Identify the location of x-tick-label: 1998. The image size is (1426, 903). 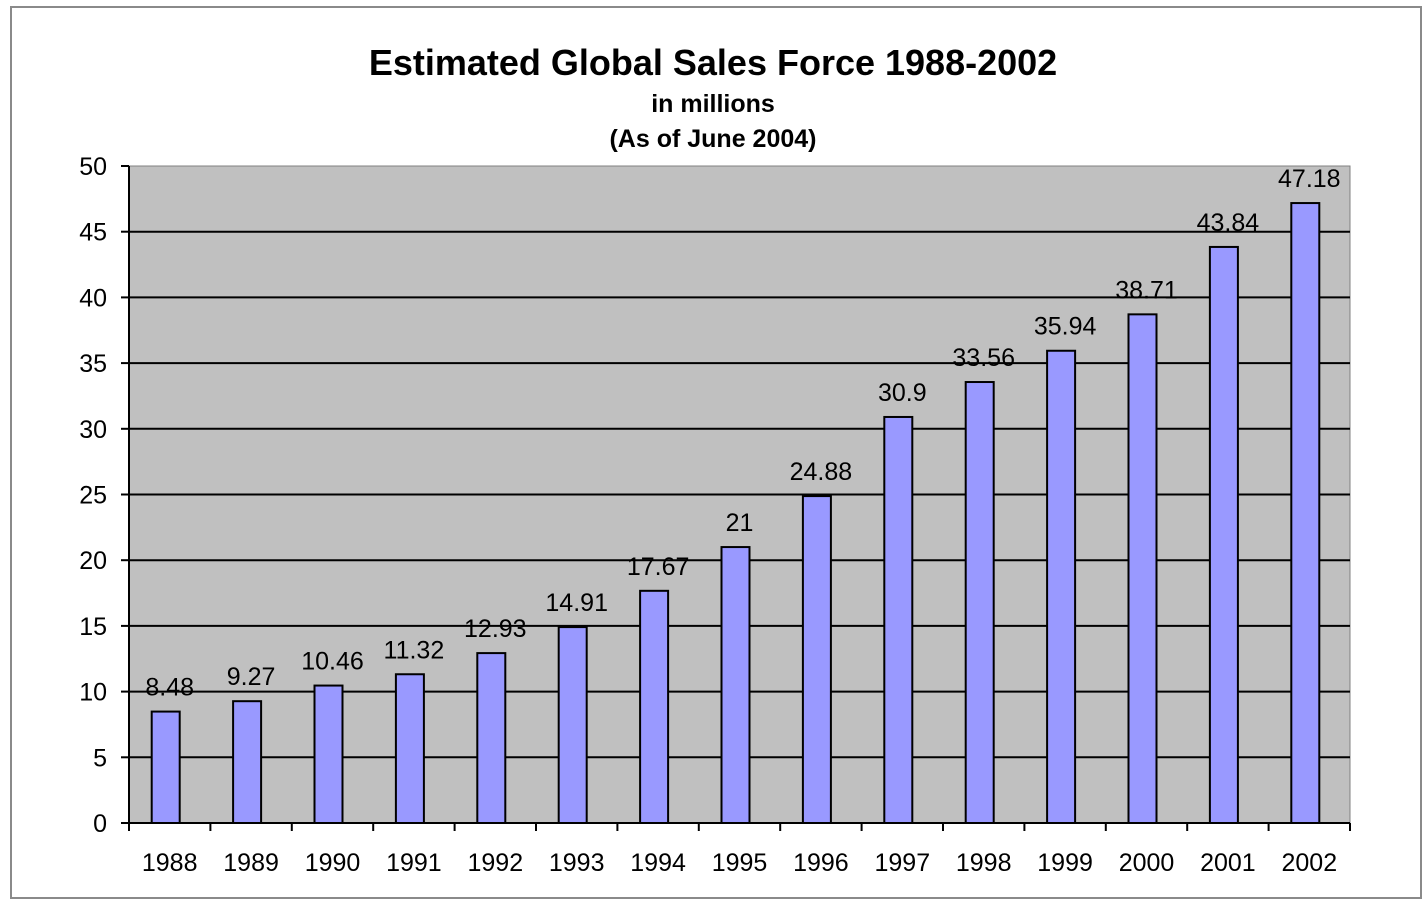
(984, 863).